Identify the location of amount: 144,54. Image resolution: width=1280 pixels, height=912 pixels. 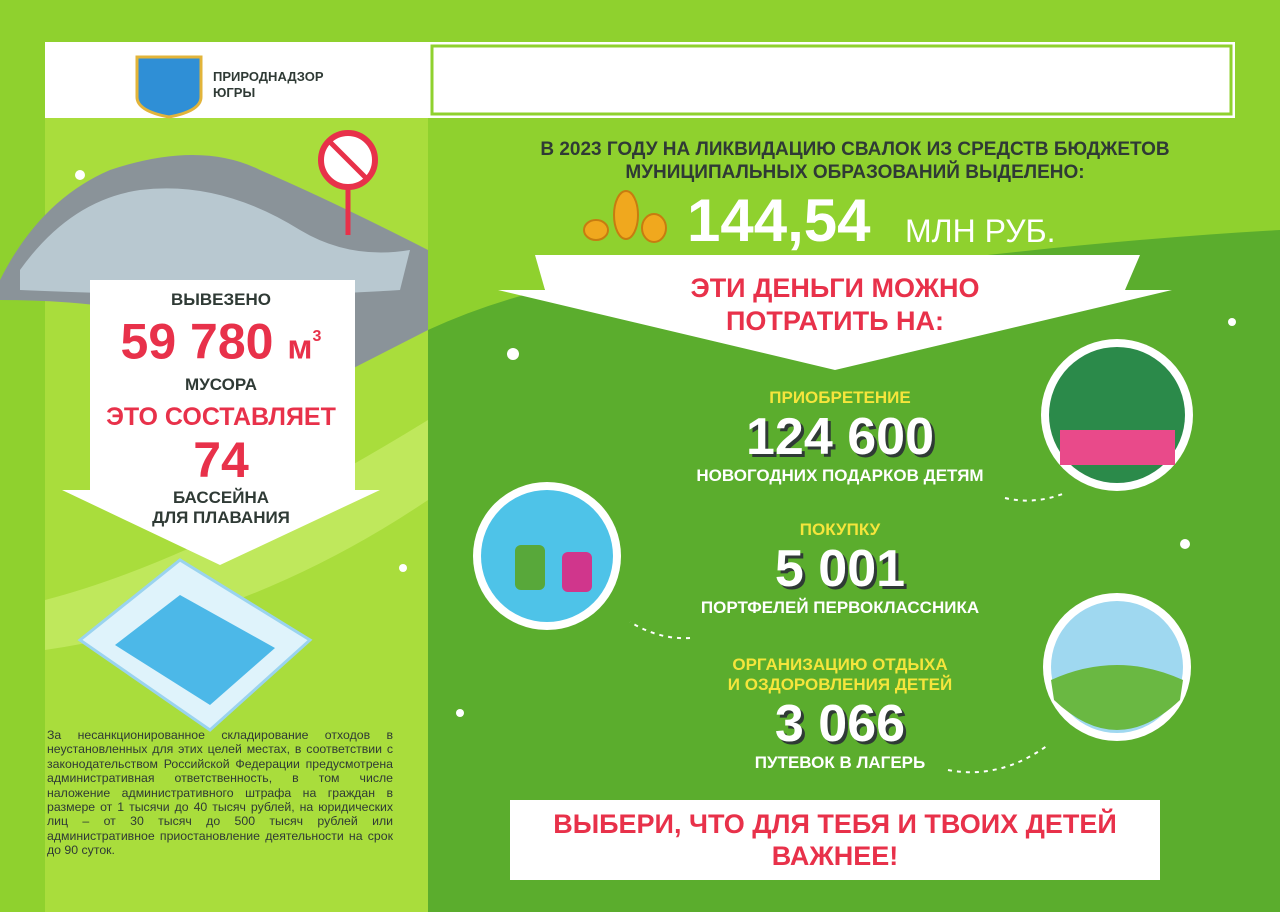
(779, 220).